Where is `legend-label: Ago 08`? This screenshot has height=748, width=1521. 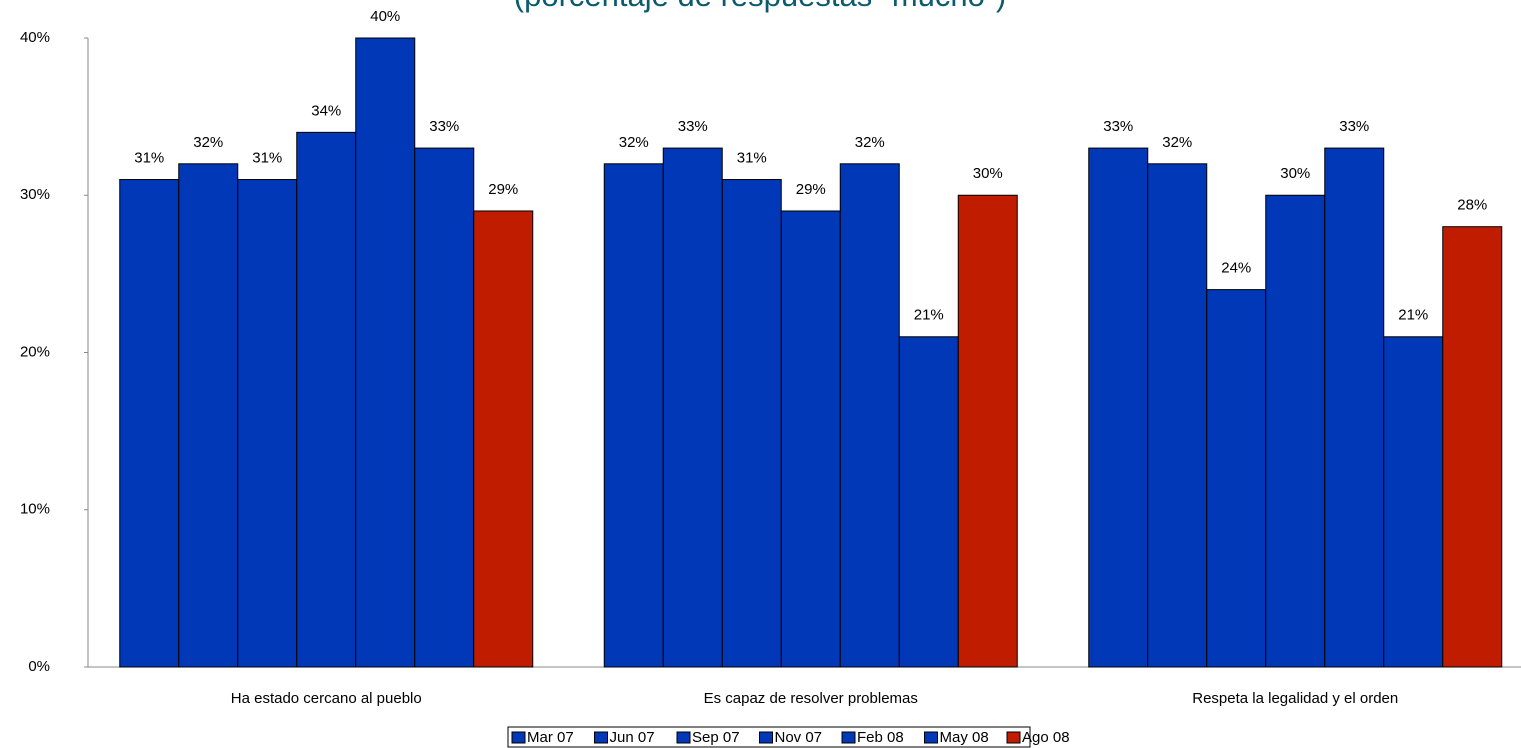 legend-label: Ago 08 is located at coordinates (1046, 737).